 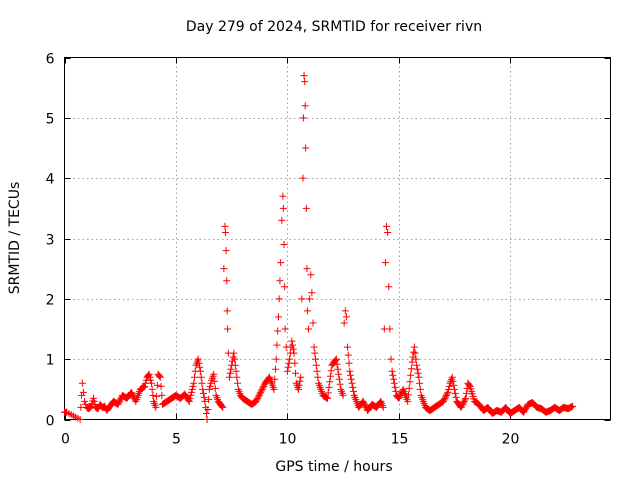 I want to click on x-tick-label: 10, so click(x=288, y=440).